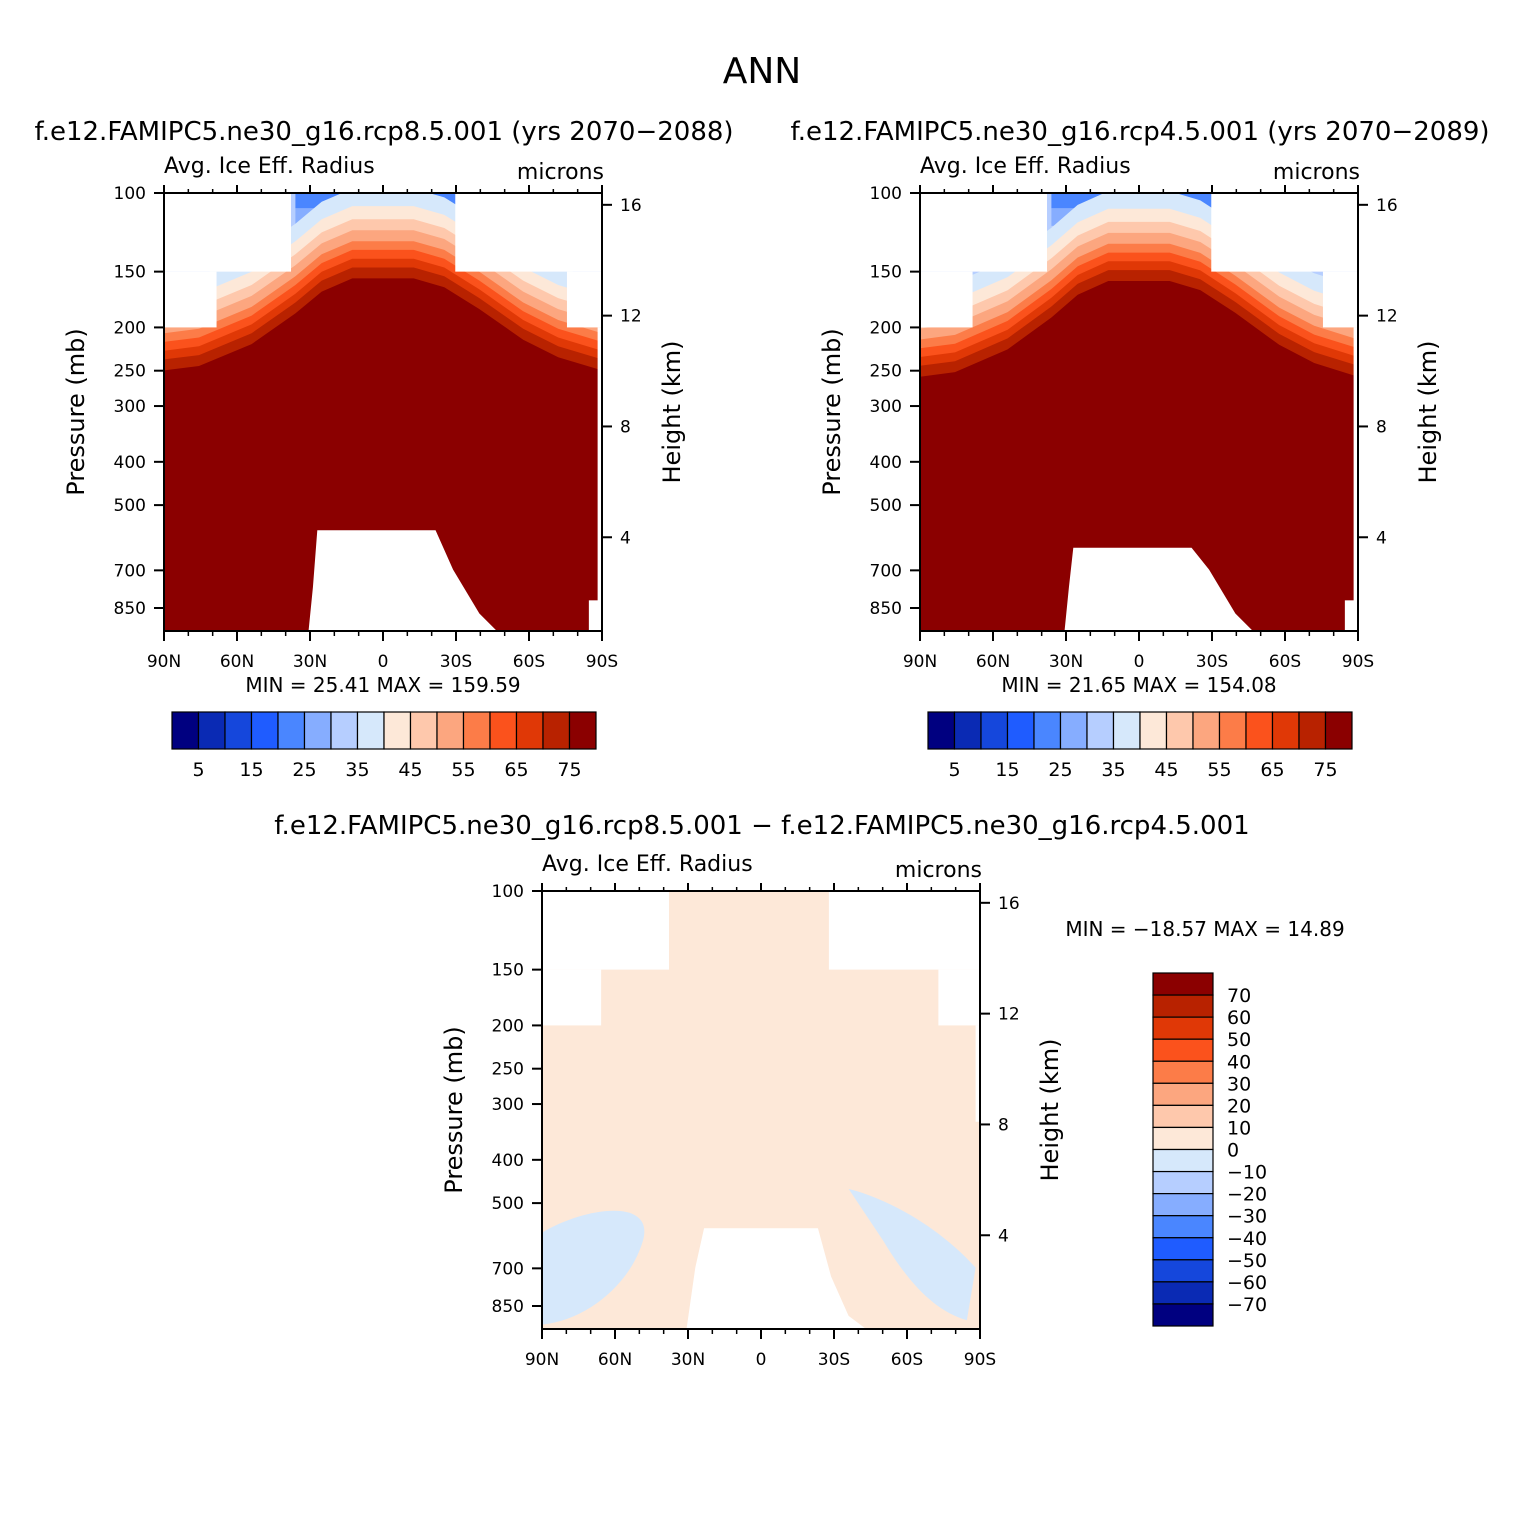 The width and height of the screenshot is (1524, 1524). I want to click on panel-rcp85-ytick-label: 850, so click(130, 609).